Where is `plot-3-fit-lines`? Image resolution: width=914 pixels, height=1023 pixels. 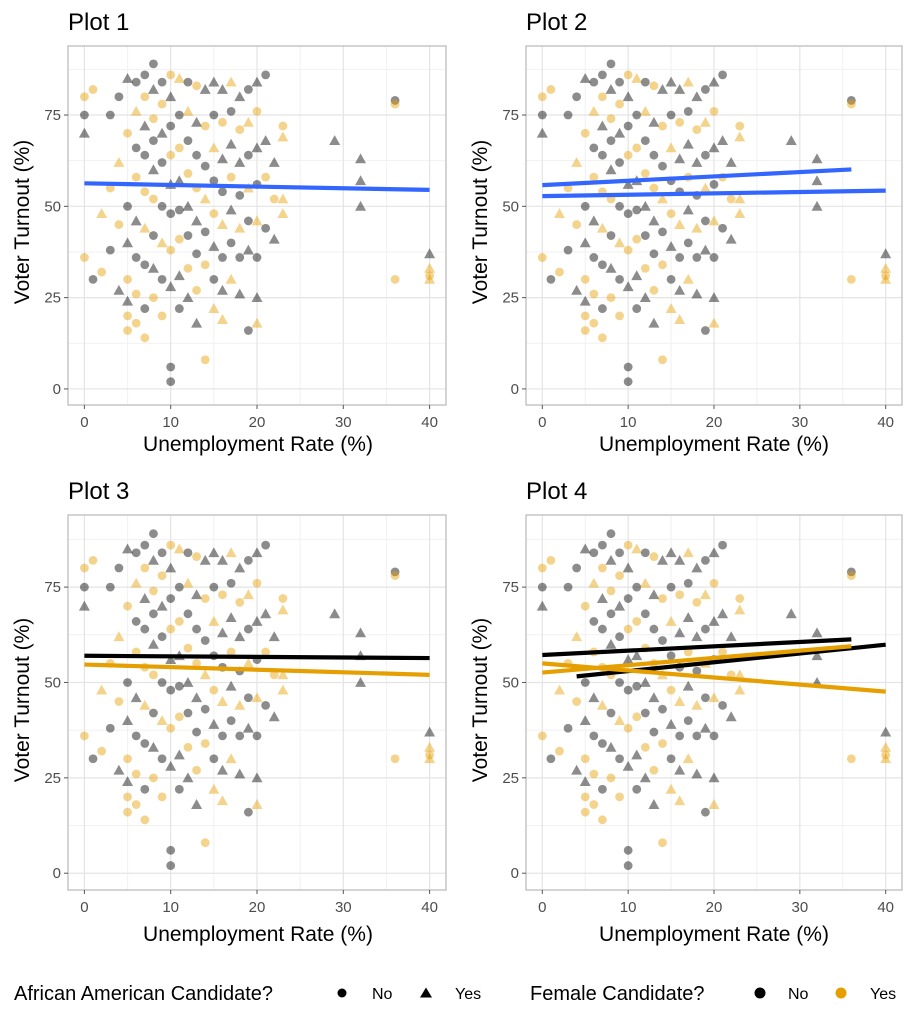 plot-3-fit-lines is located at coordinates (257, 665).